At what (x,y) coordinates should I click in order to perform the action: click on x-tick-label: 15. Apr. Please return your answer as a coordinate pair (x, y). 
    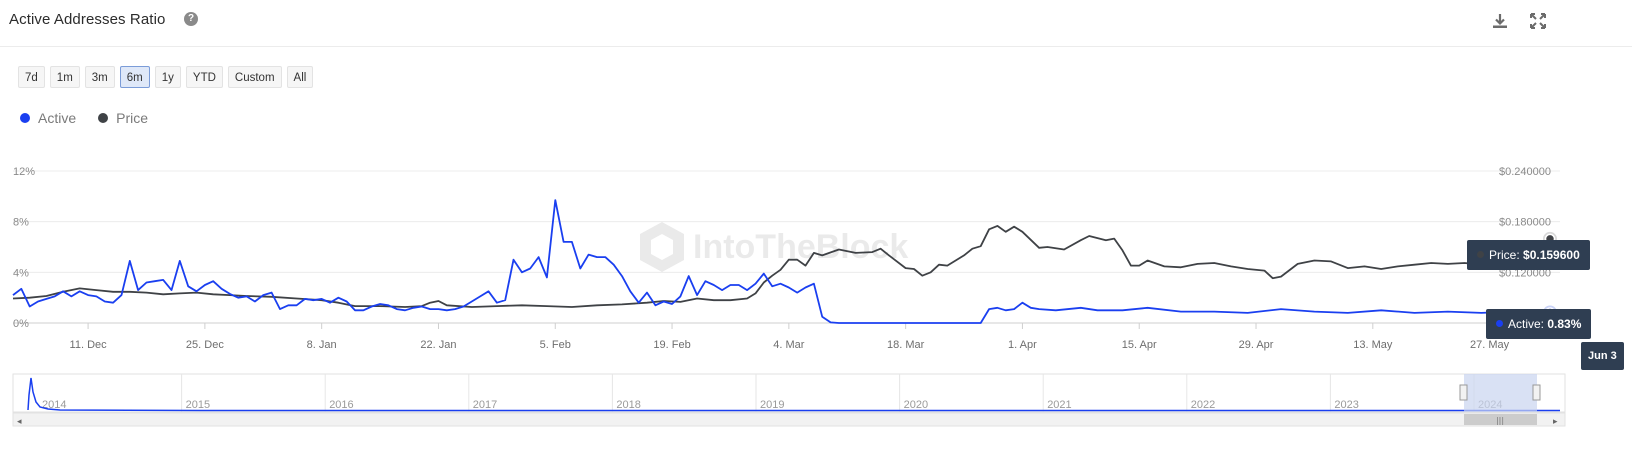
    Looking at the image, I should click on (1139, 345).